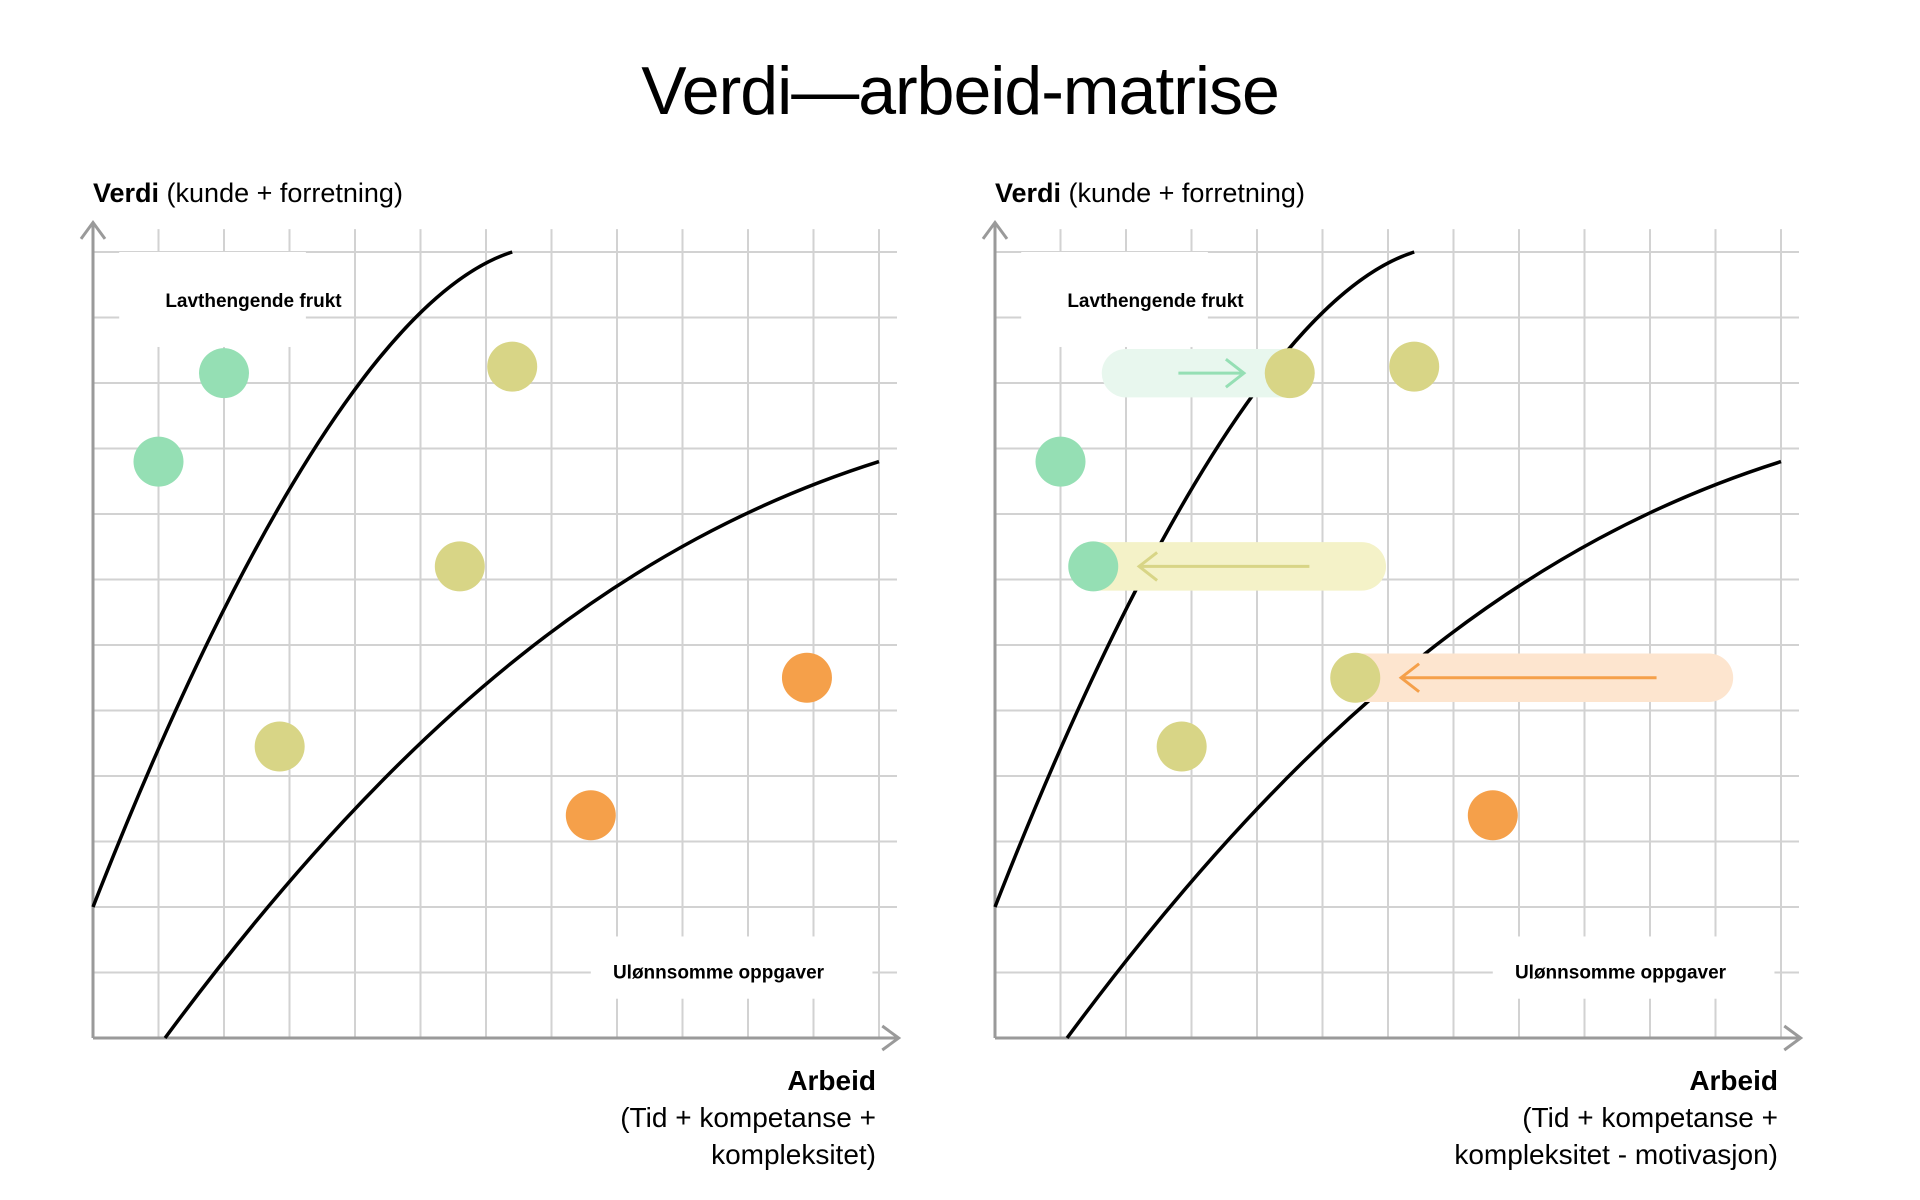 Image resolution: width=1920 pixels, height=1200 pixels. Describe the element at coordinates (576, 1117) in the screenshot. I see `left-x-axis-label: Arbeid (Tid + kompetanse + kompleksitet)` at that location.